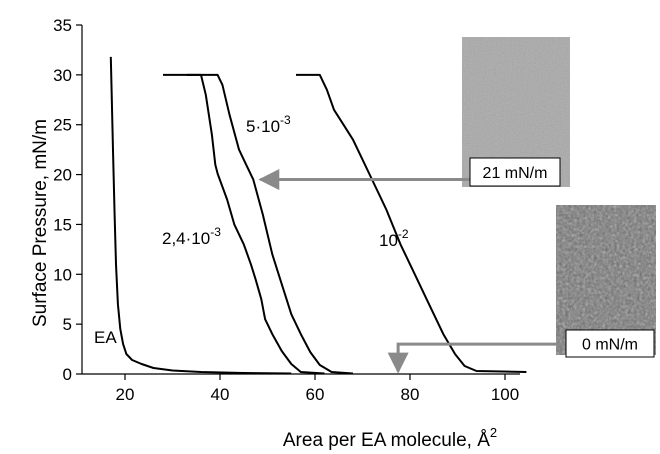  I want to click on y-tick-label: 5, so click(67, 324).